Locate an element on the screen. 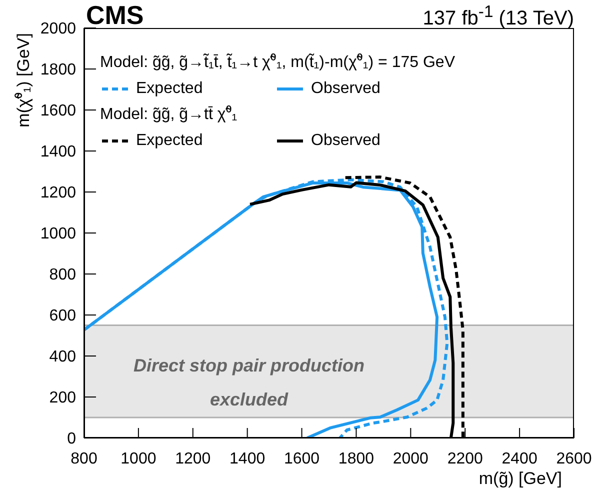 This screenshot has height=496, width=594. x-tick-label: 800 is located at coordinates (84, 459).